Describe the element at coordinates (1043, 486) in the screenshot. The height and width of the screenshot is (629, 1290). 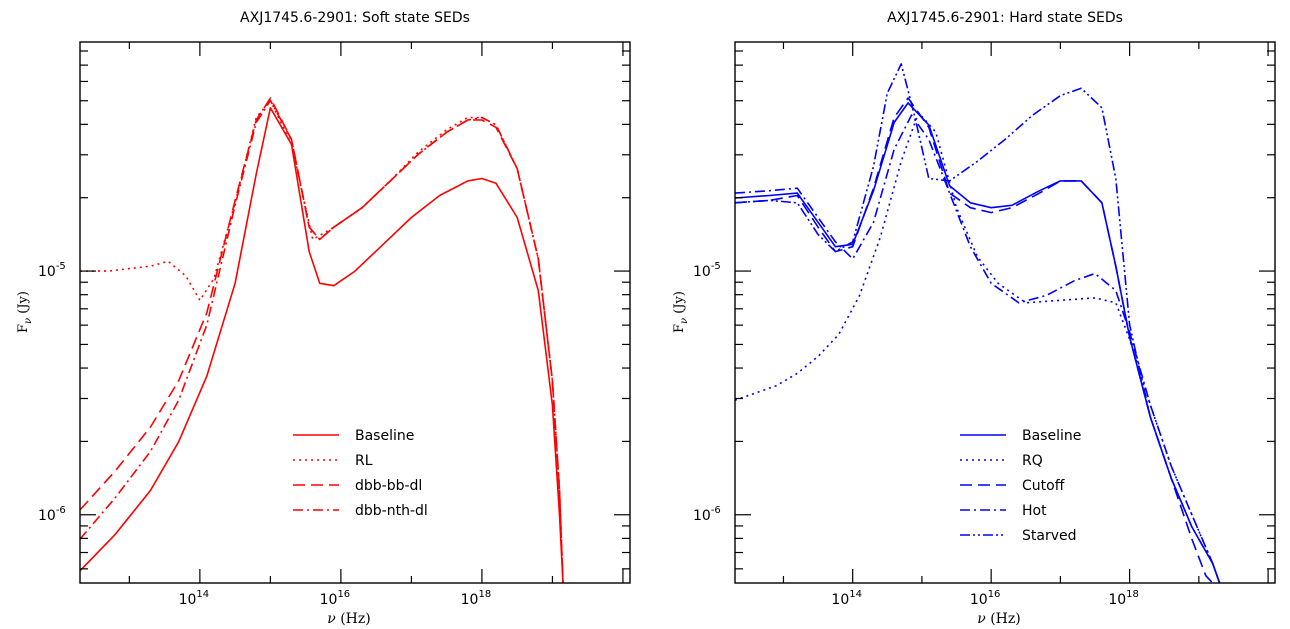
I see `legend-label: Cutoff` at that location.